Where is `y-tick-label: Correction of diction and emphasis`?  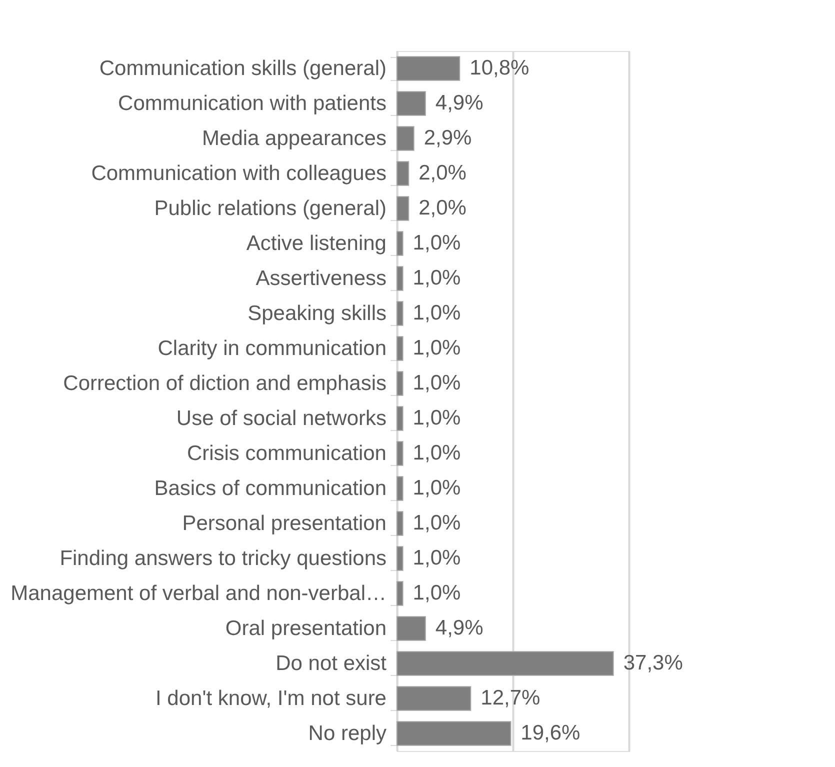 y-tick-label: Correction of diction and emphasis is located at coordinates (224, 383).